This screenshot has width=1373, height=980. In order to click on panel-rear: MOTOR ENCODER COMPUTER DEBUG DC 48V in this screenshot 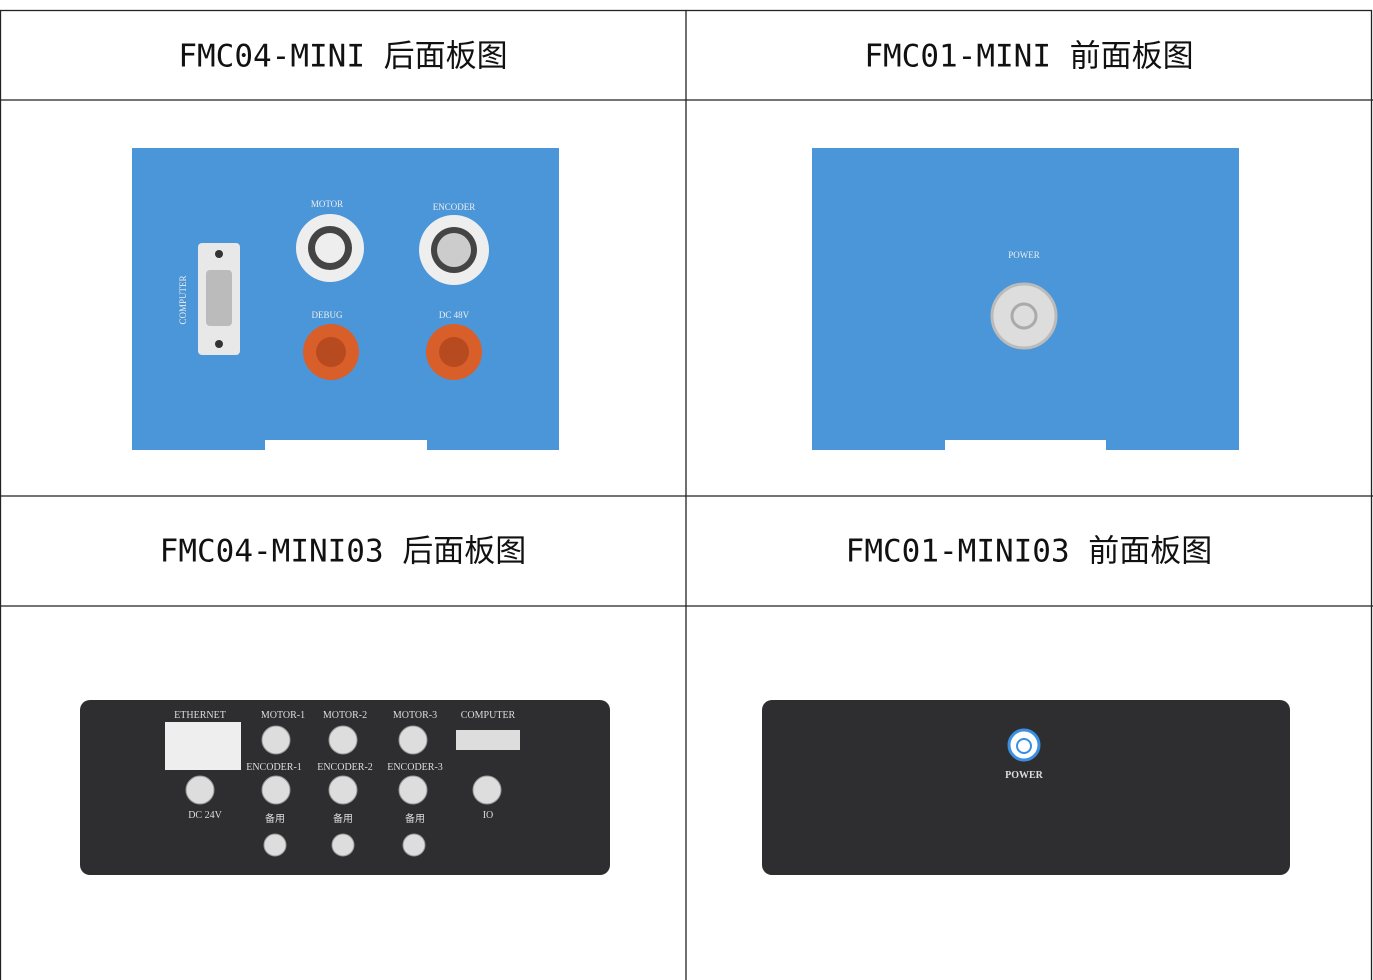, I will do `click(345, 300)`.